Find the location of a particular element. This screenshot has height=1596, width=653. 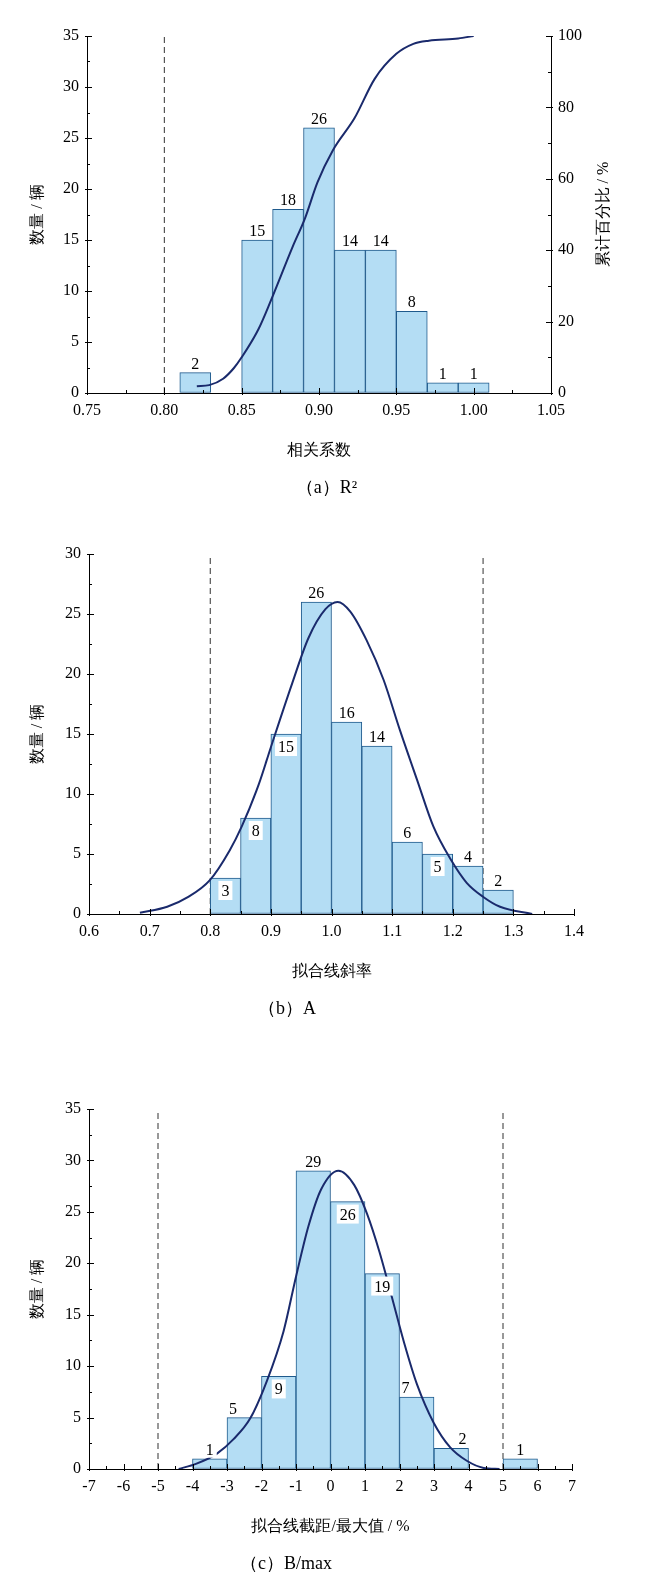

text: （a）R² is located at coordinates (326, 486).